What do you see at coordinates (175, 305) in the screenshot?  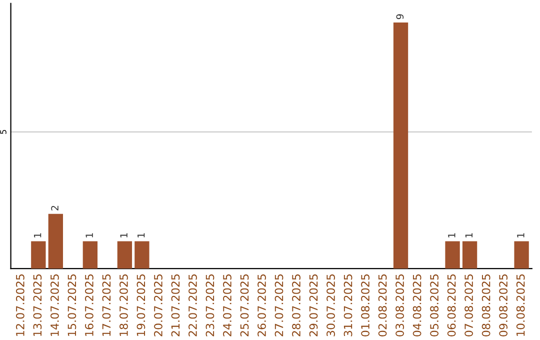 I see `x-tick-label: 21.07.2025` at bounding box center [175, 305].